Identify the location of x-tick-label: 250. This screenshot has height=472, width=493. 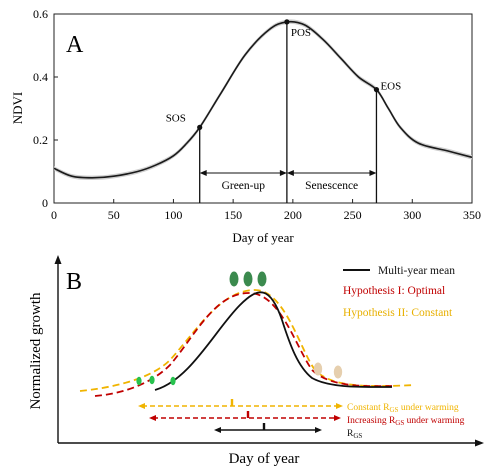
(353, 215).